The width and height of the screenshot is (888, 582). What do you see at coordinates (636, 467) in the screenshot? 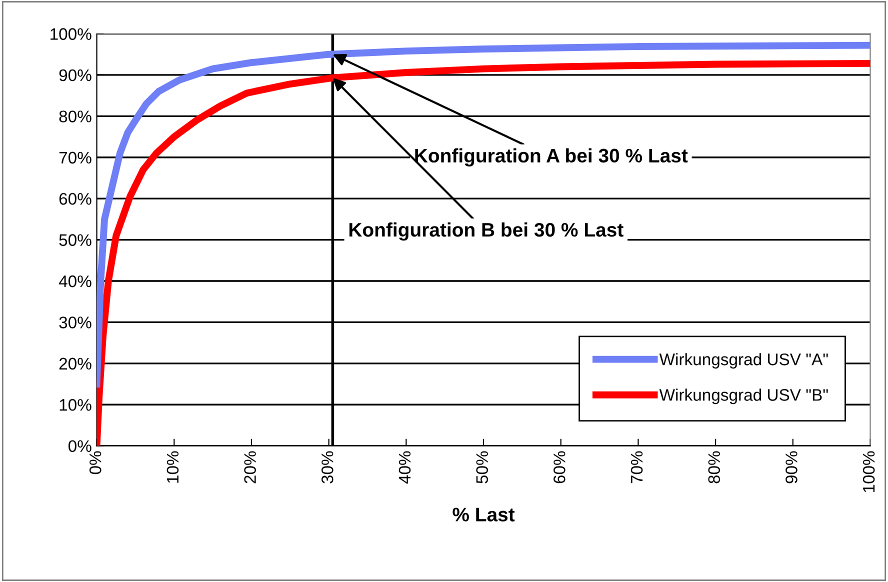
I see `x-tick-label: 70%` at bounding box center [636, 467].